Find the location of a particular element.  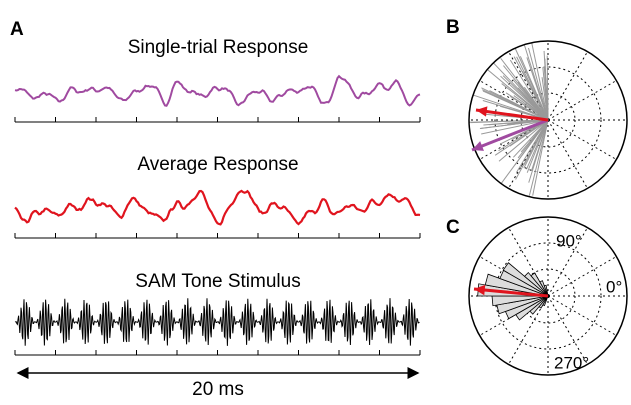

angle-label: 270° is located at coordinates (571, 362).